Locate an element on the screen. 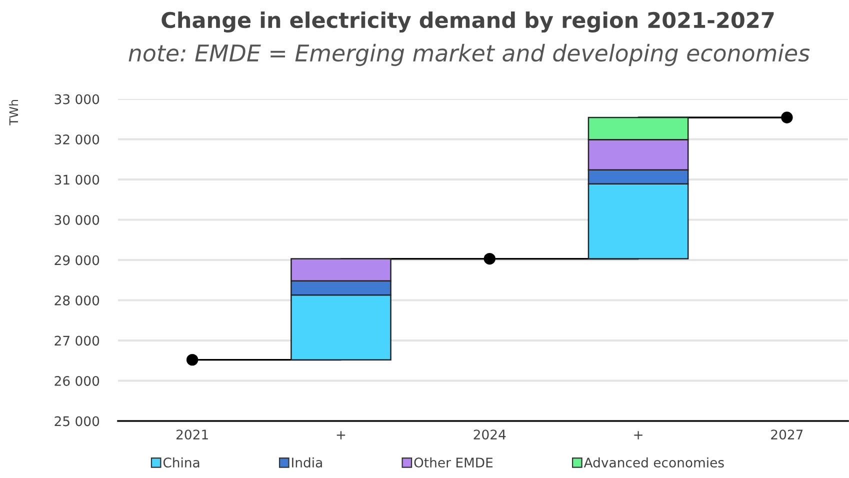 The image size is (849, 478). y-tick-label: 31 000 is located at coordinates (77, 179).